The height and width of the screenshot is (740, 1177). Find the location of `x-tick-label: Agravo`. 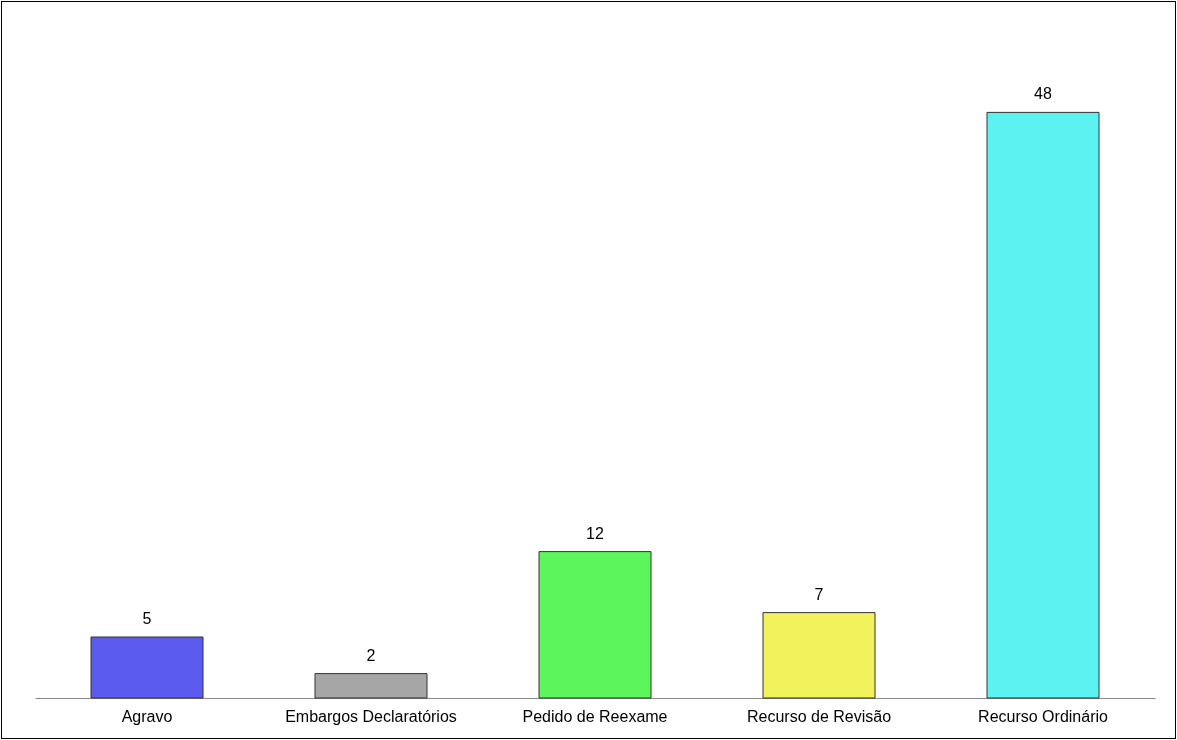

x-tick-label: Agravo is located at coordinates (147, 716).